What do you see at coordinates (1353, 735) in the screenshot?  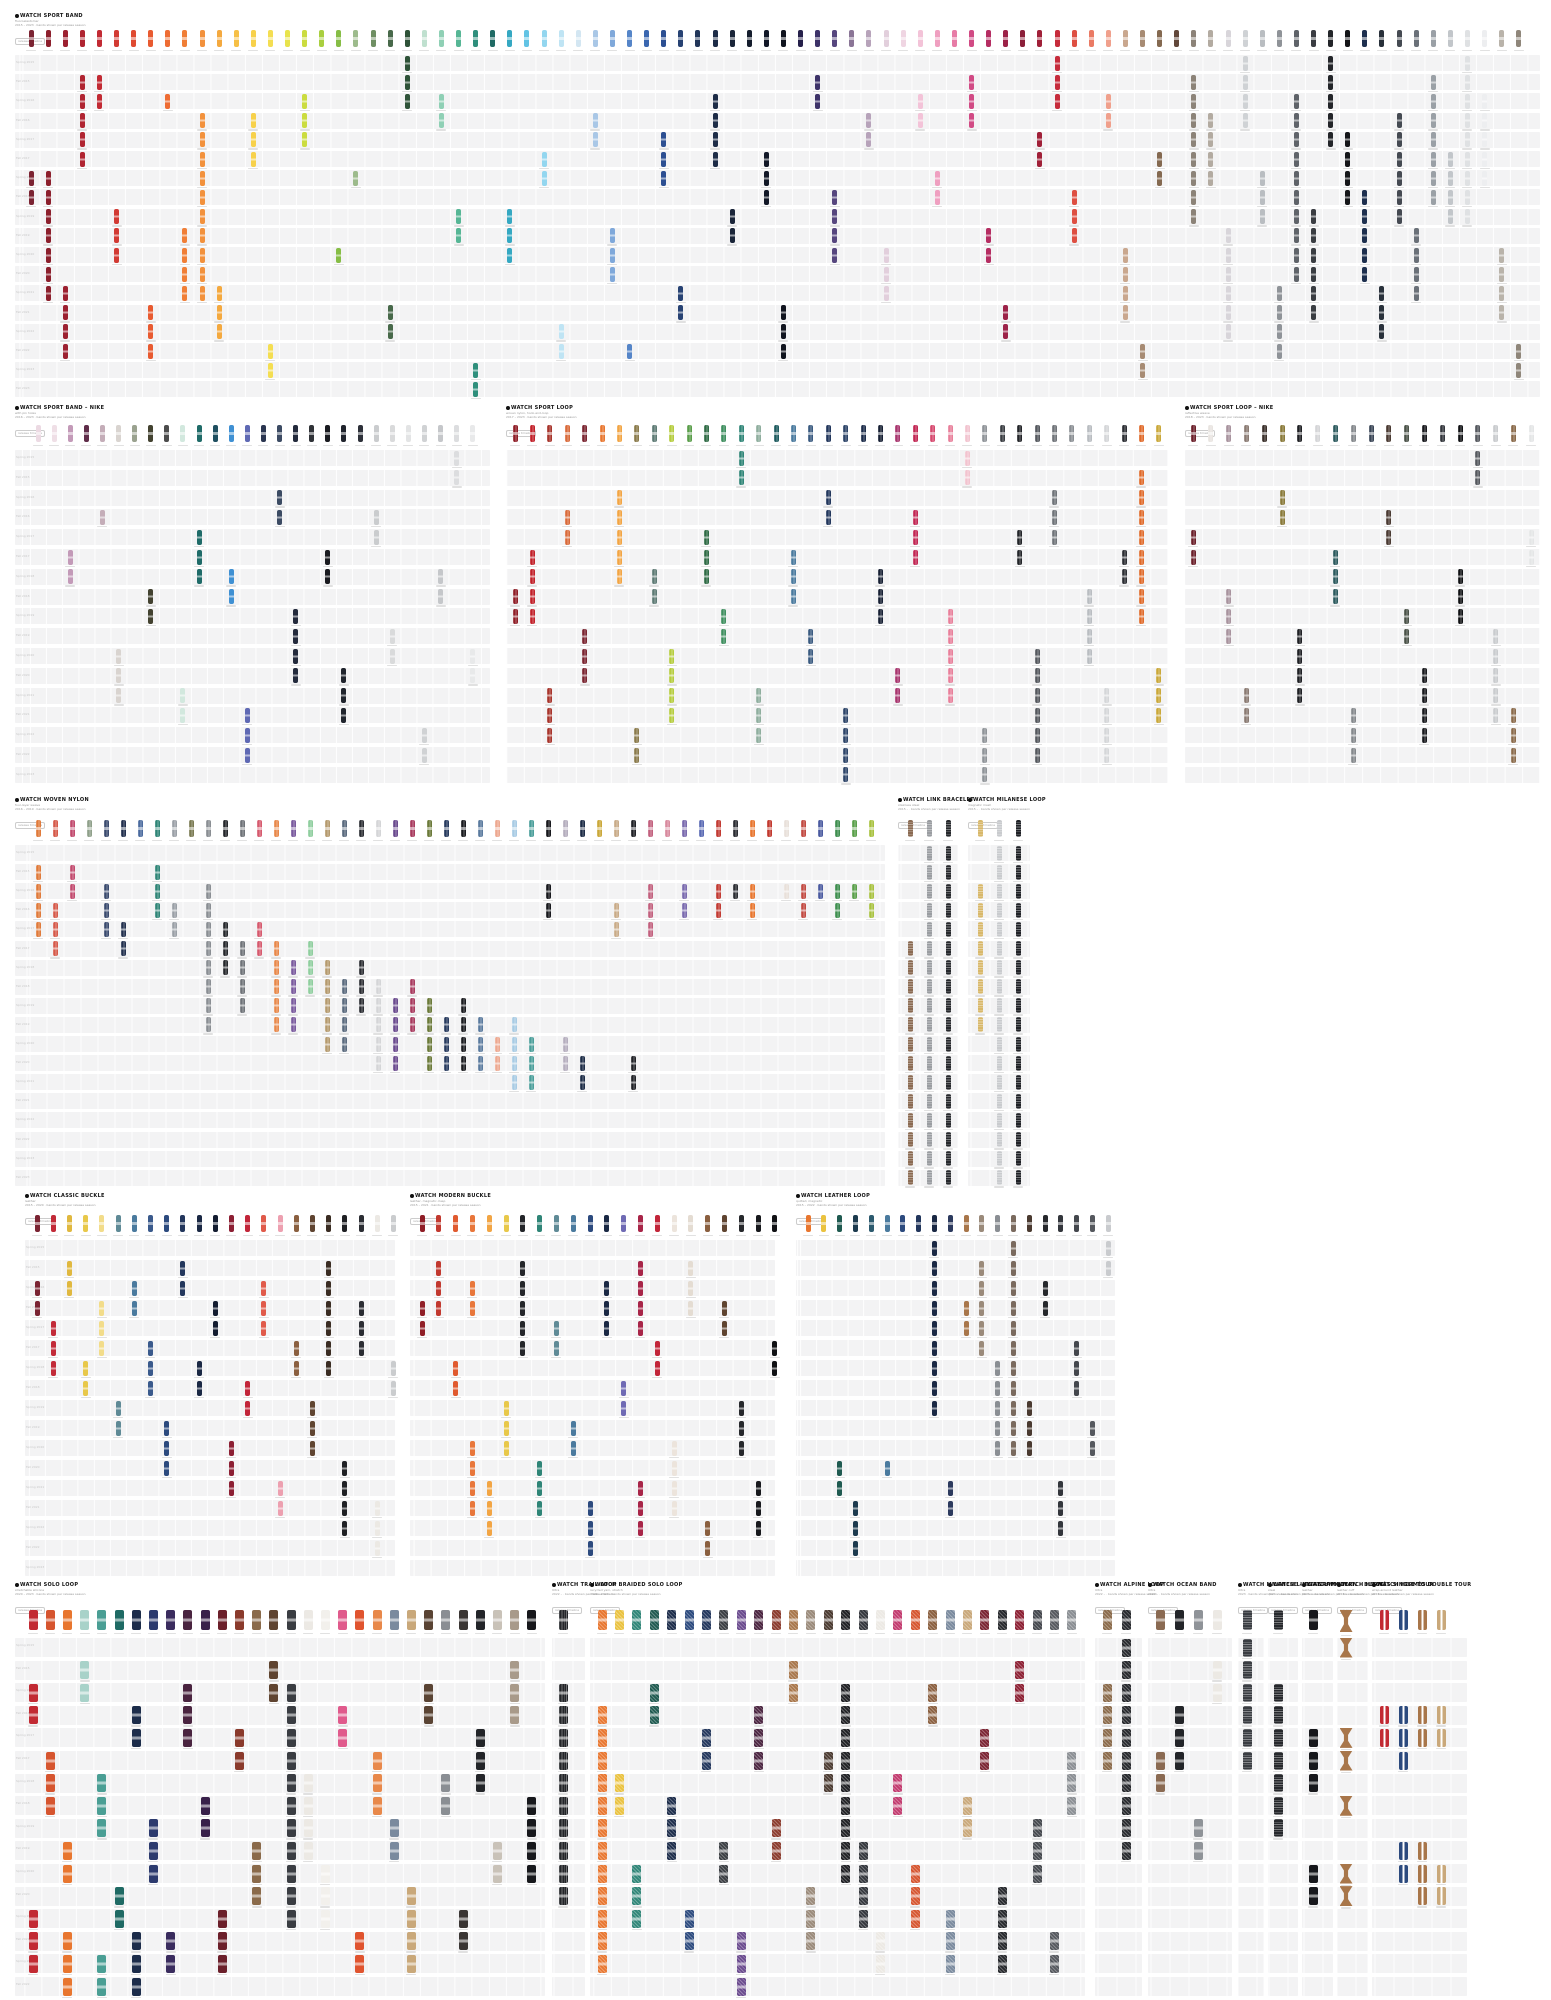 I see `band-glyph-sport-loop-nike` at bounding box center [1353, 735].